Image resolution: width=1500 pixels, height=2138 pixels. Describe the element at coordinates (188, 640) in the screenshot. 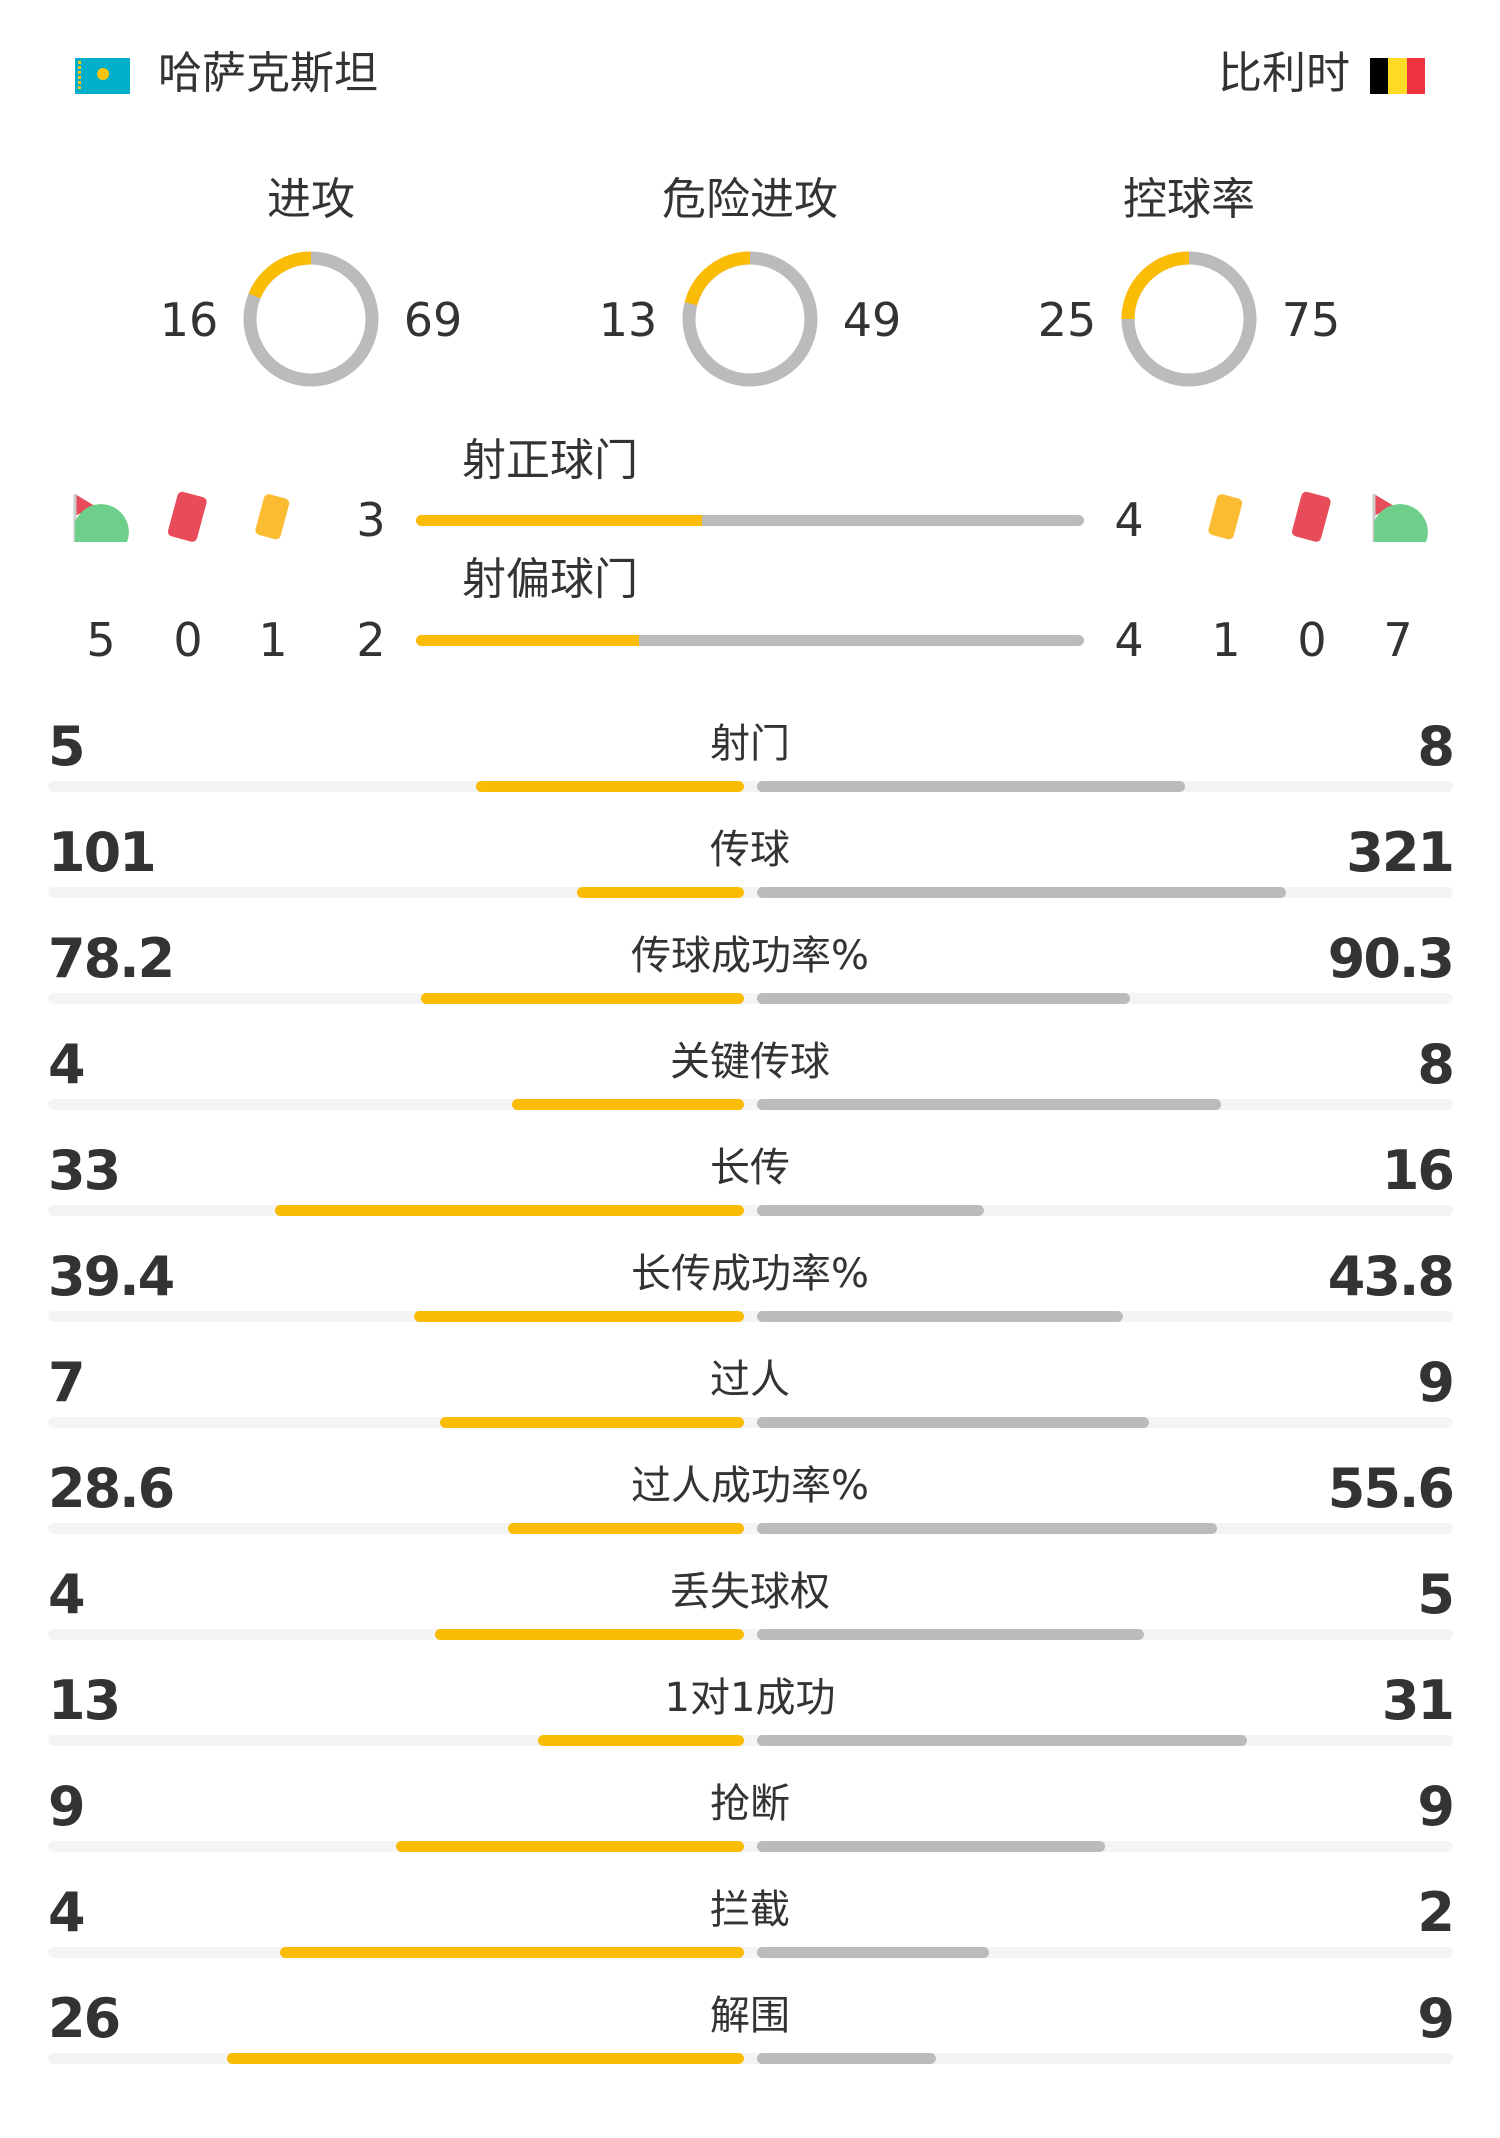

I see `home-red-cards: 0` at that location.